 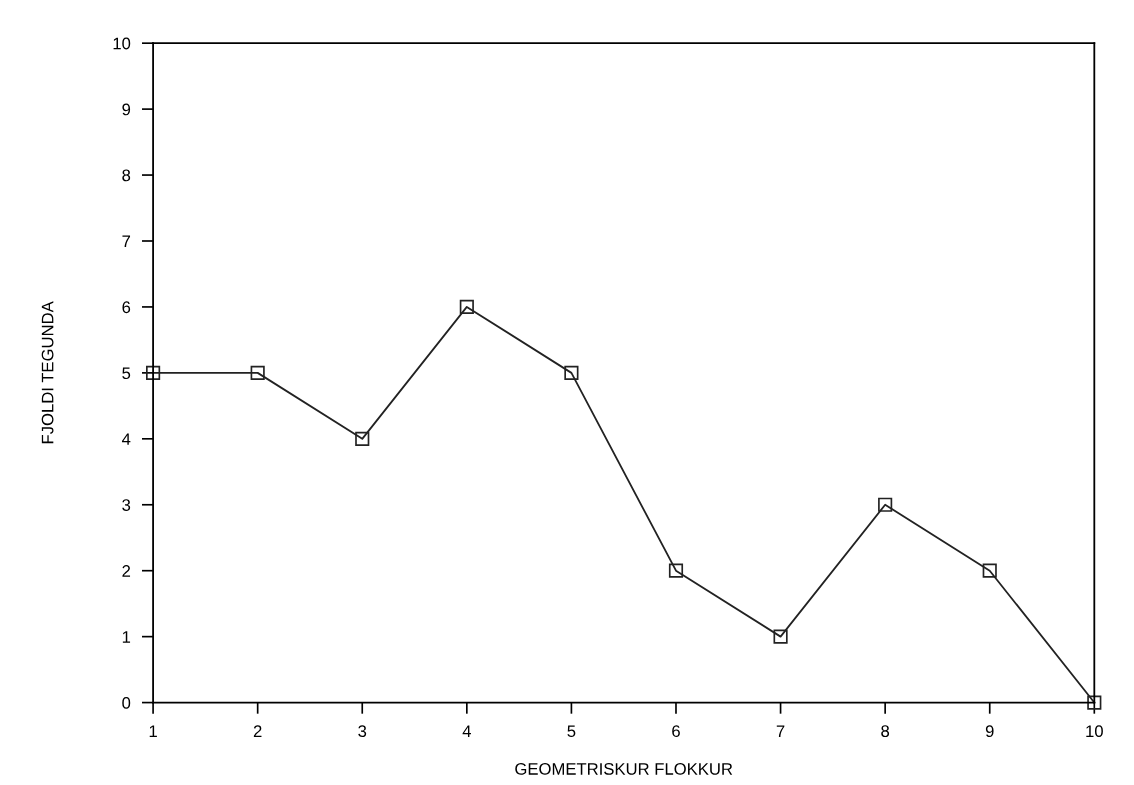 I want to click on y-tick-label: 3, so click(x=126, y=505).